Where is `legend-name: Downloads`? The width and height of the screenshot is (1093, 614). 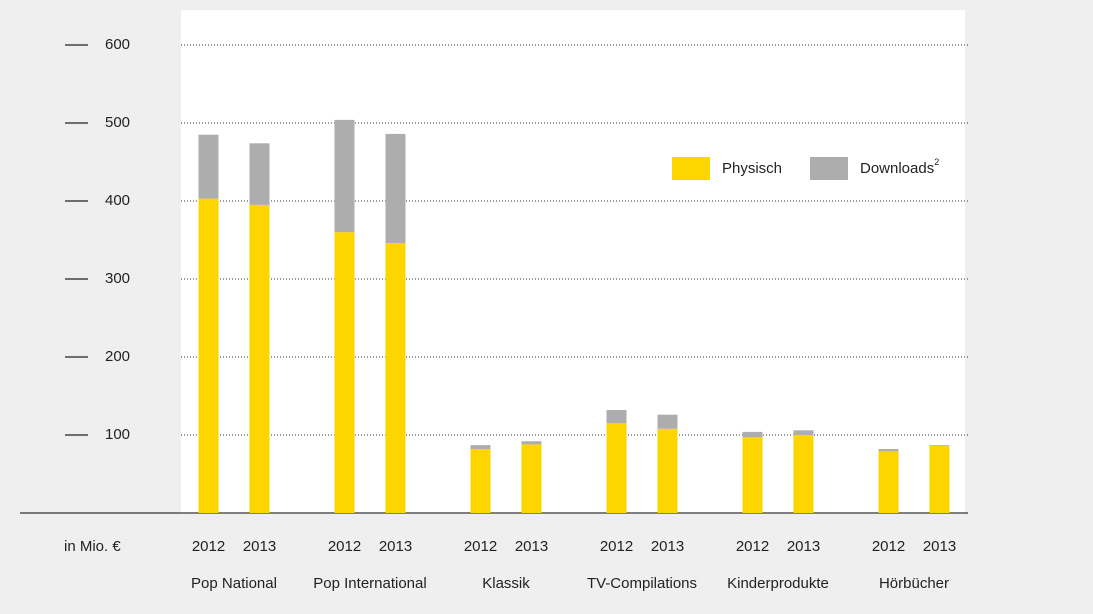 legend-name: Downloads is located at coordinates (897, 168).